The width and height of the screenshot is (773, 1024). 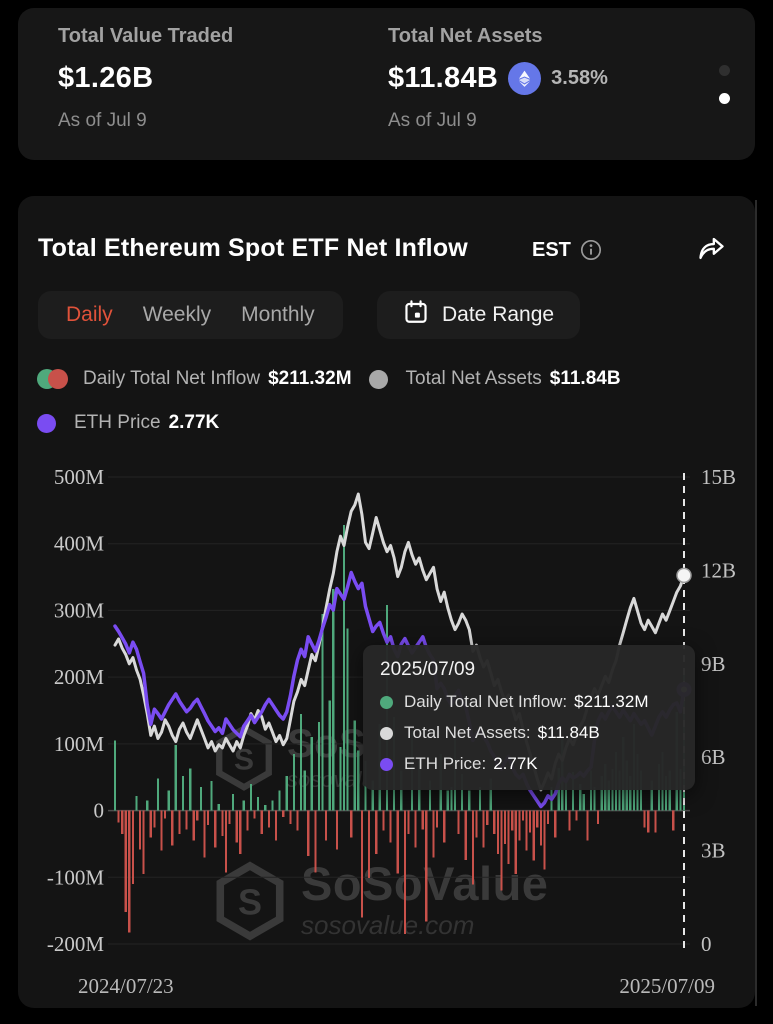 What do you see at coordinates (467, 732) in the screenshot?
I see `tooltip-label: Total Net Assets:` at bounding box center [467, 732].